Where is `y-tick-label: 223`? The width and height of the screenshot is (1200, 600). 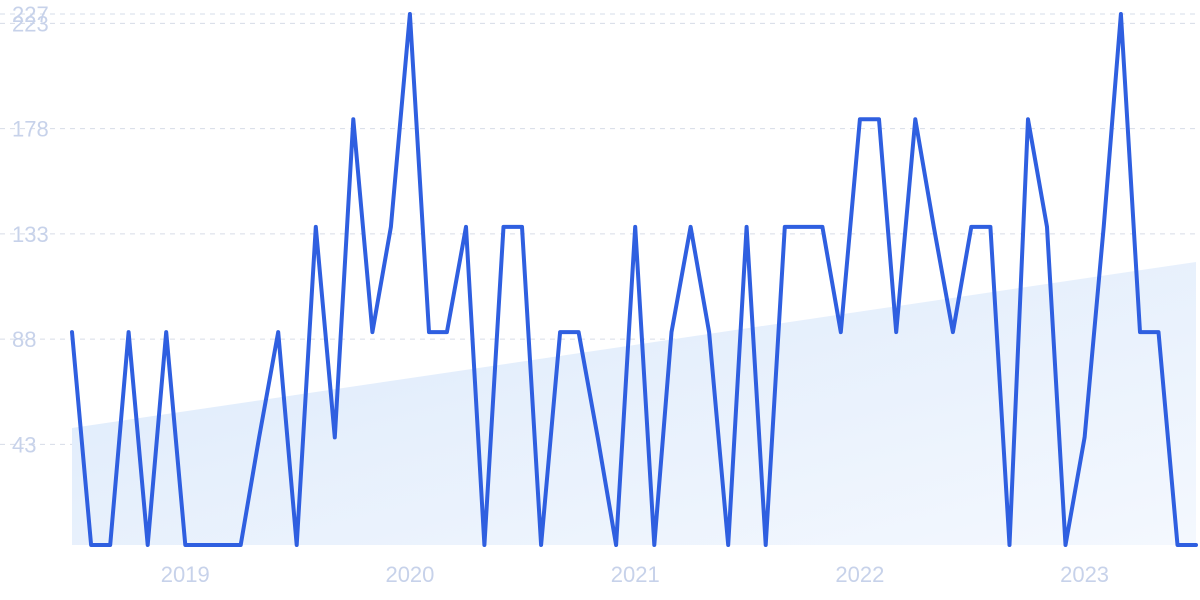
y-tick-label: 223 is located at coordinates (30, 23).